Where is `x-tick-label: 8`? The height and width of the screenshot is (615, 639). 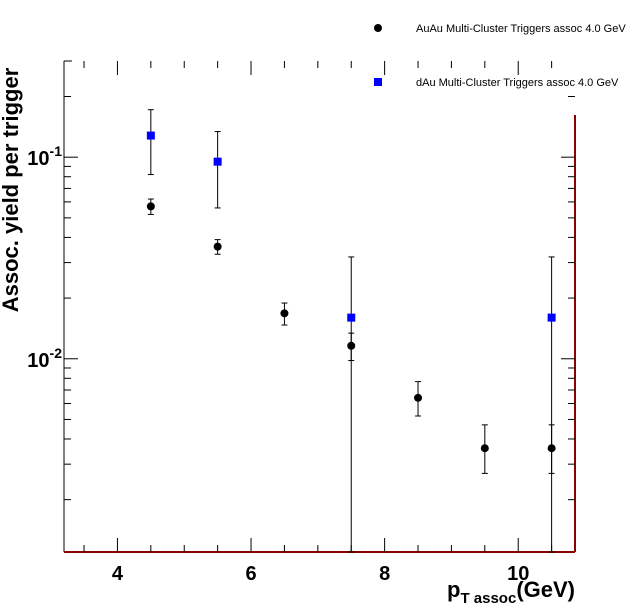
x-tick-label: 8 is located at coordinates (384, 574).